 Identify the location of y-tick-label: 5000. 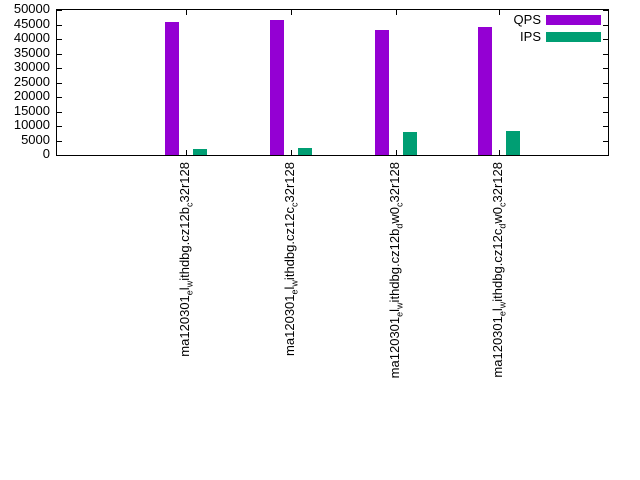
(35, 139).